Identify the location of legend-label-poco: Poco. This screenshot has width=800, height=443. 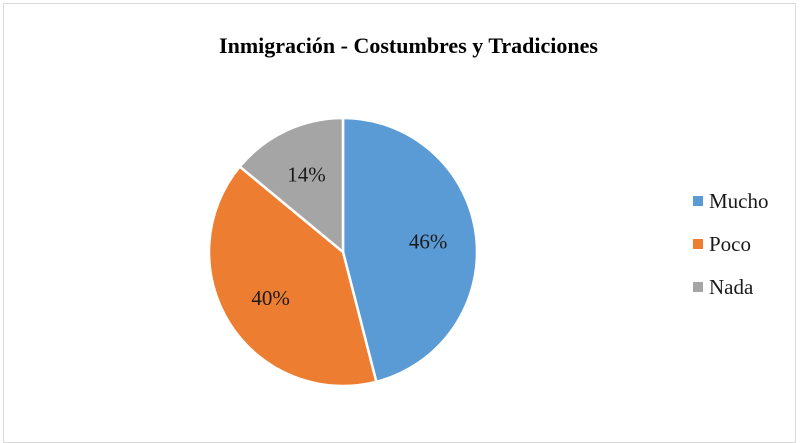
(730, 244).